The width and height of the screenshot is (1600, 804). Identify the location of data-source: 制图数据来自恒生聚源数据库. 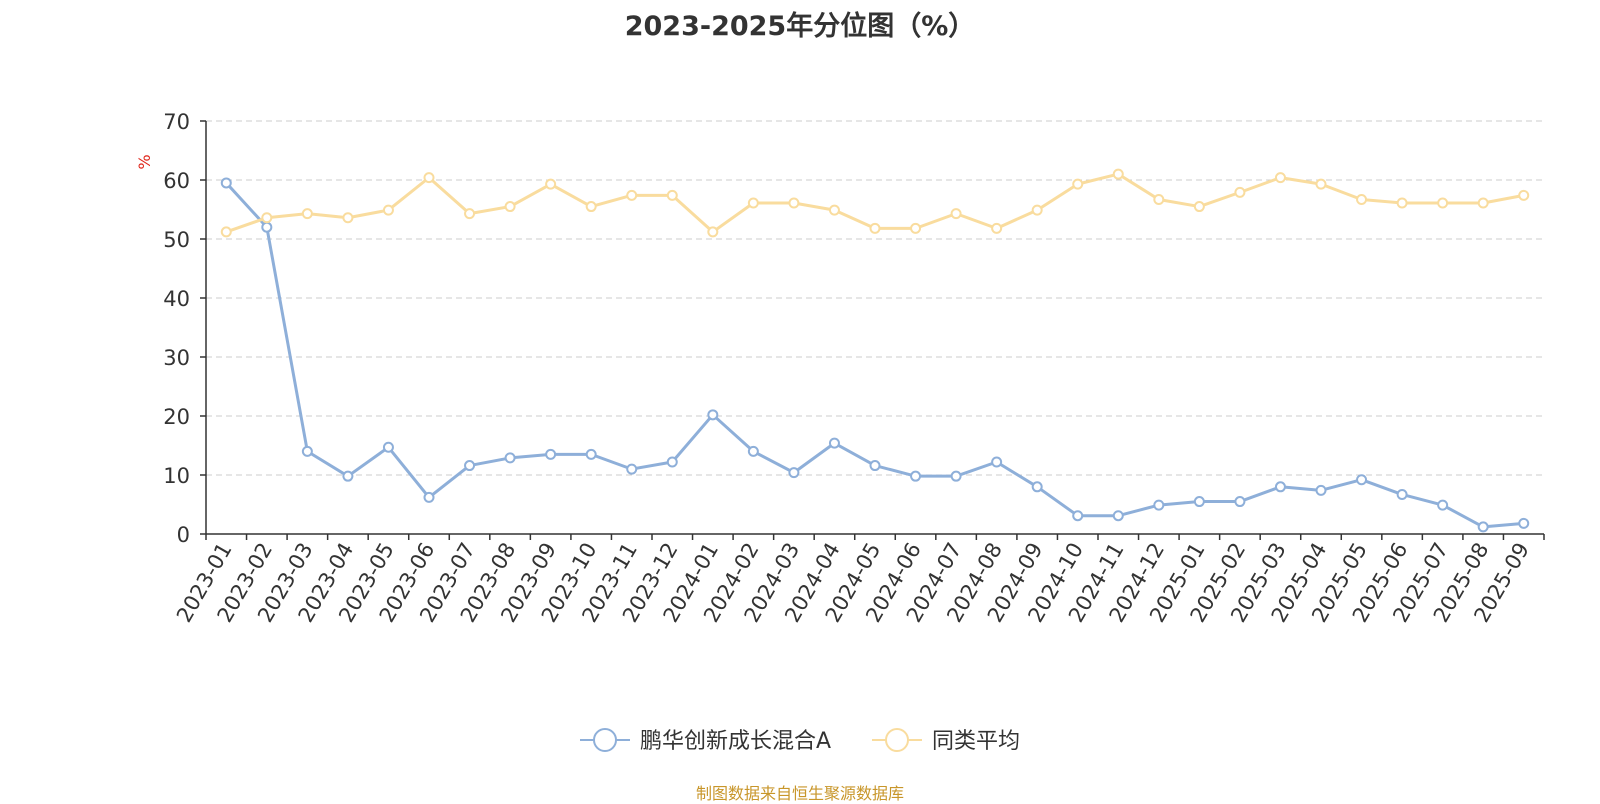
(799, 793).